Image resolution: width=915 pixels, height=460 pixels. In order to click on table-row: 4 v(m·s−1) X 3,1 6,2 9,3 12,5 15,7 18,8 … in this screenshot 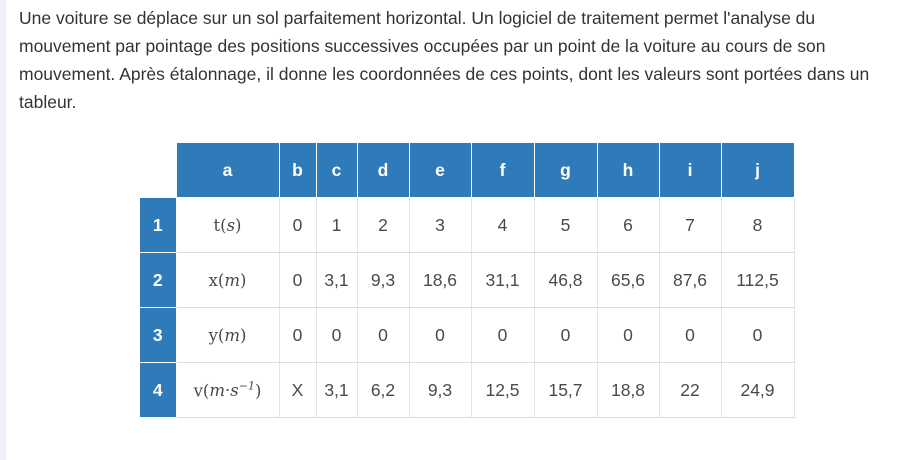, I will do `click(467, 390)`.